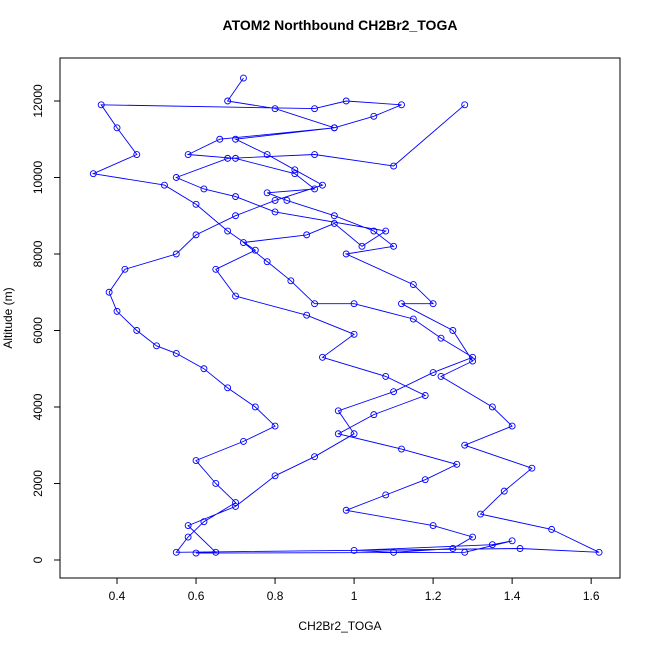 The width and height of the screenshot is (650, 655). I want to click on x-tick-label: 1.4, so click(512, 596).